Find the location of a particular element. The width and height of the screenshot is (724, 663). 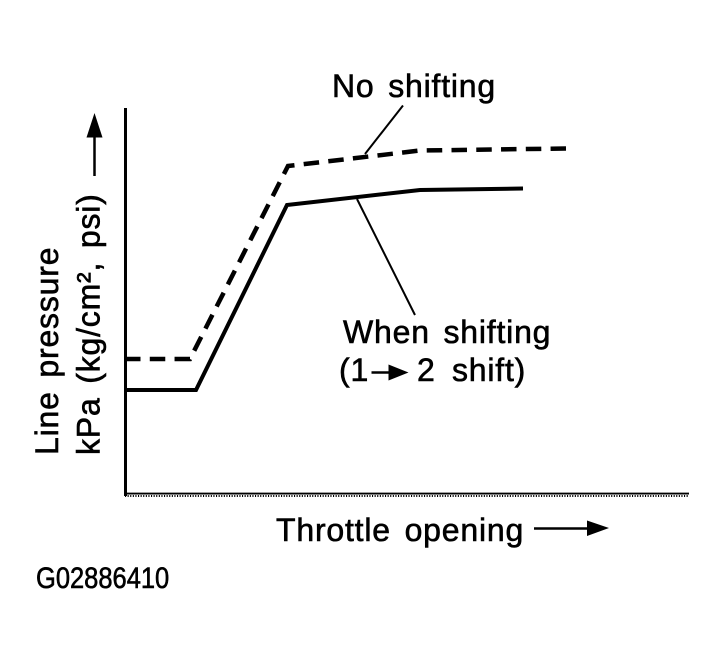

svg-text: shift) is located at coordinates (489, 370).